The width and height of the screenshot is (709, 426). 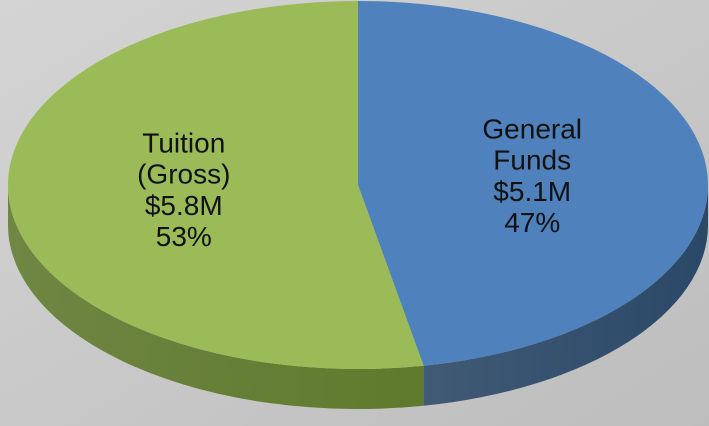 I want to click on category-label-line: General, so click(x=532, y=129).